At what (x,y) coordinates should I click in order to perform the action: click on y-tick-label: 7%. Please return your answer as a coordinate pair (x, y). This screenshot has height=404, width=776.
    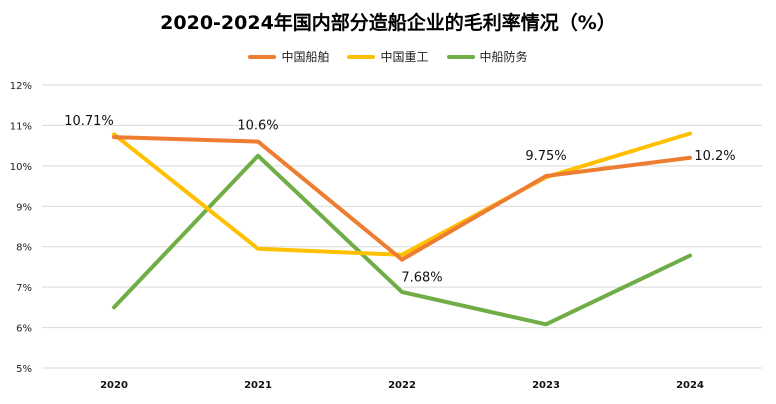
    Looking at the image, I should click on (24, 288).